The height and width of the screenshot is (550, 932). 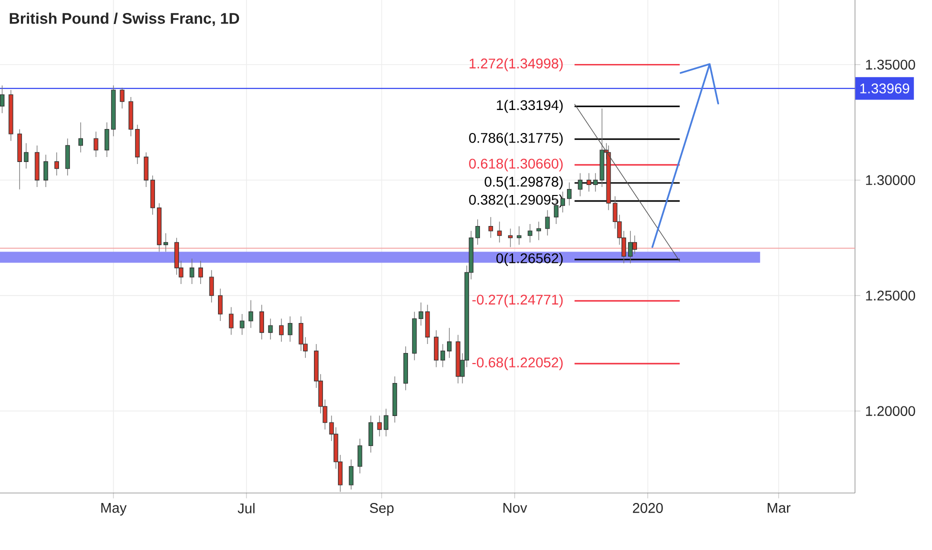 What do you see at coordinates (517, 301) in the screenshot?
I see `ref-line-label: -0.27(1.24771)` at bounding box center [517, 301].